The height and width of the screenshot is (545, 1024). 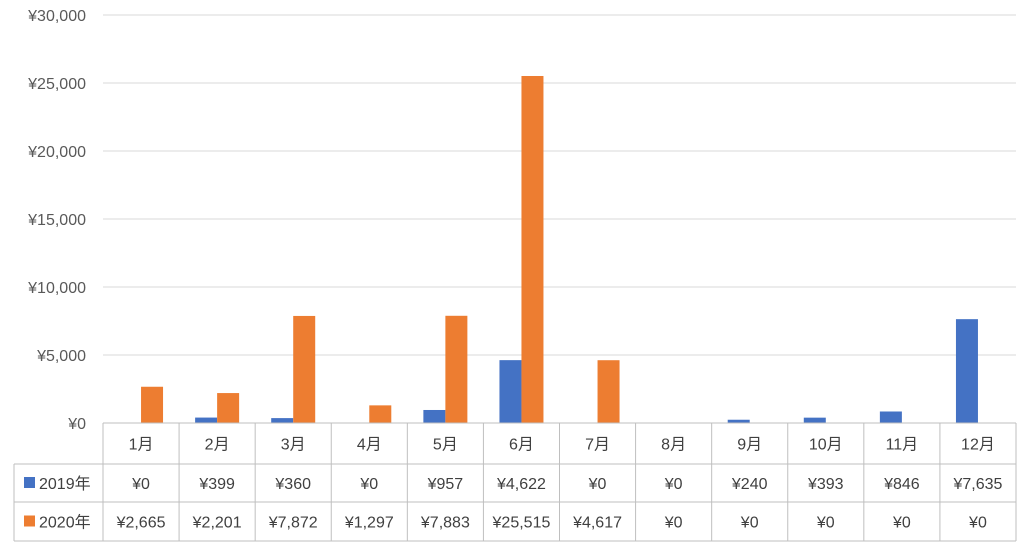 What do you see at coordinates (749, 445) in the screenshot?
I see `category-label: 9月` at bounding box center [749, 445].